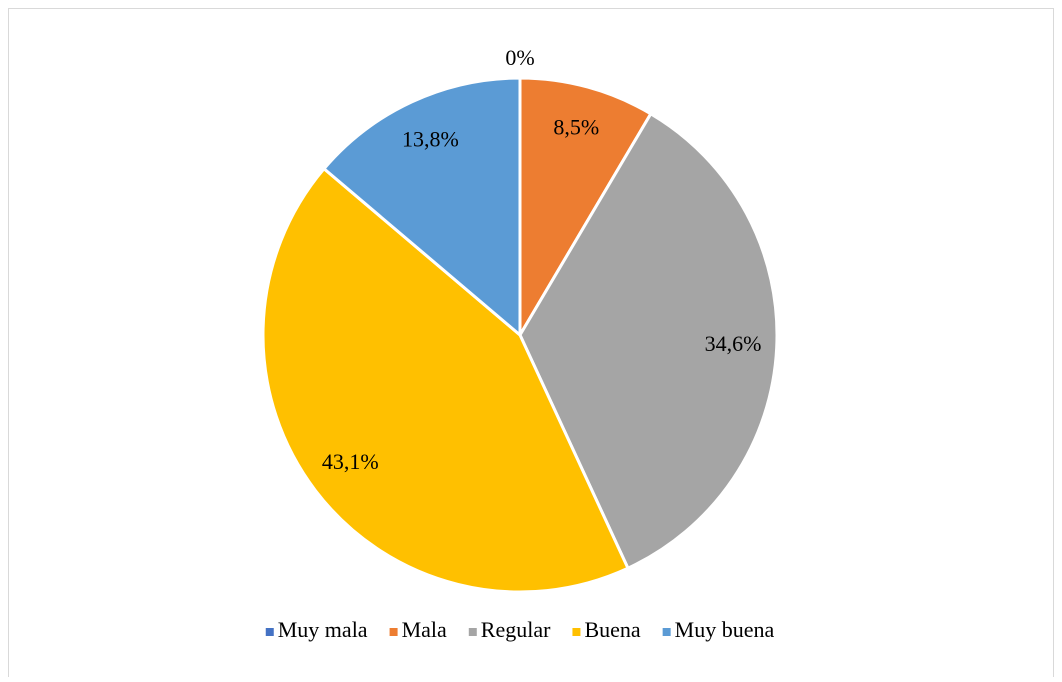  What do you see at coordinates (424, 629) in the screenshot?
I see `legend-label: Mala` at bounding box center [424, 629].